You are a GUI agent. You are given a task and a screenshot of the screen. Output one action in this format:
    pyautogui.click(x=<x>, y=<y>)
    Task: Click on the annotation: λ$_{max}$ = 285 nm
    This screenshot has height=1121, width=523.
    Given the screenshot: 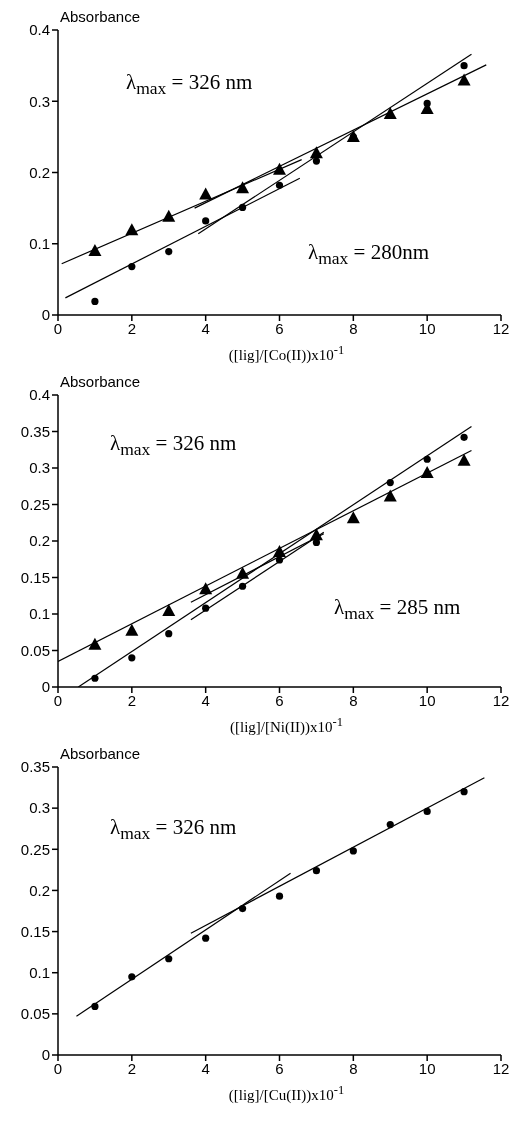 What is the action you would take?
    pyautogui.click(x=397, y=610)
    